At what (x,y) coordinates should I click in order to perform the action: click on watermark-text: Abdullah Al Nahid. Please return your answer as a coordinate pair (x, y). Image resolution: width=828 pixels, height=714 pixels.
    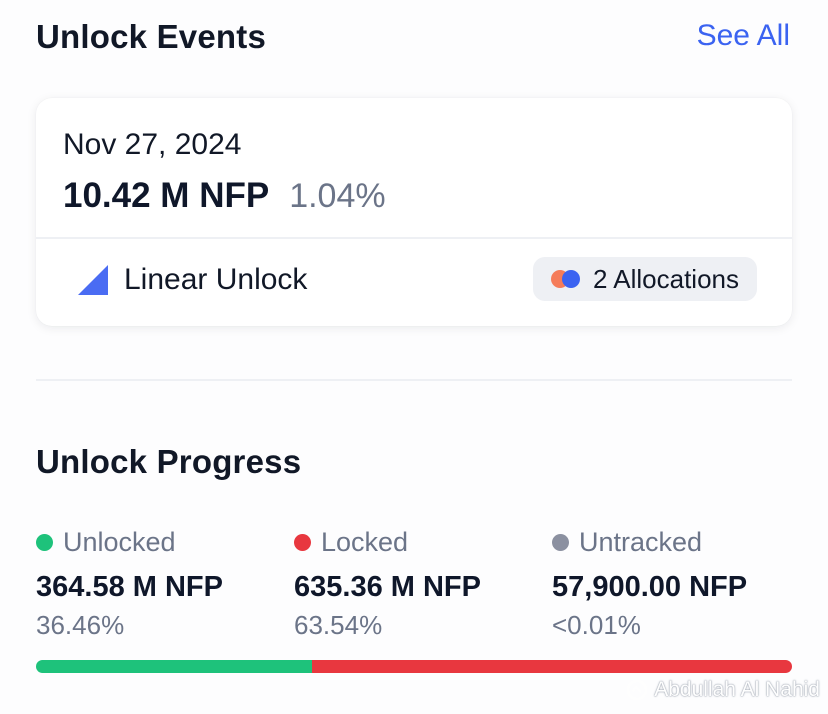
    Looking at the image, I should click on (737, 689).